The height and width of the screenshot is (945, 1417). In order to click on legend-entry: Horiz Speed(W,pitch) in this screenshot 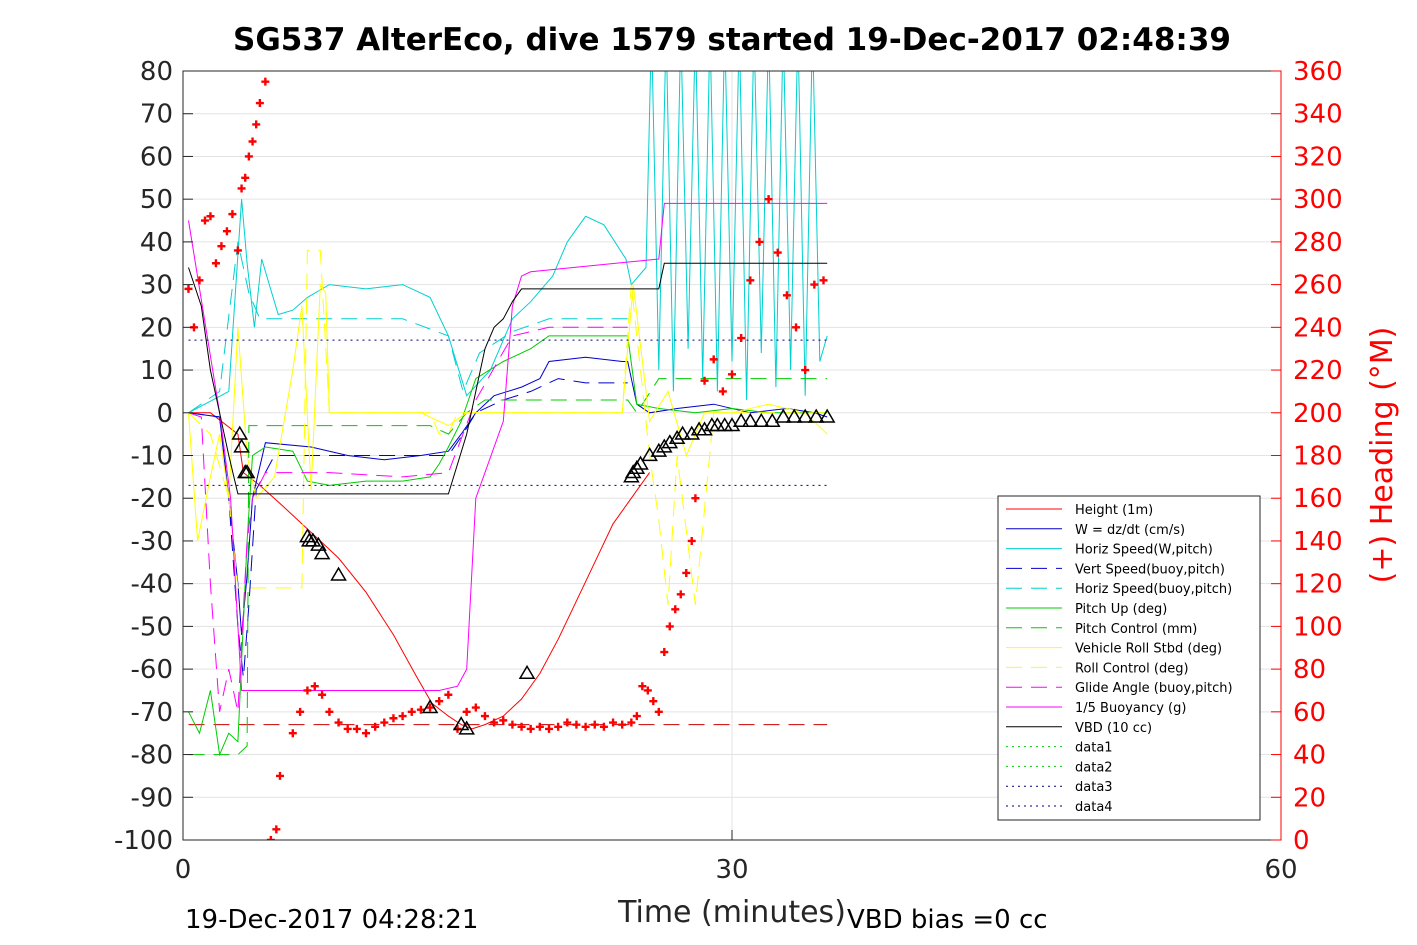, I will do `click(1144, 550)`.